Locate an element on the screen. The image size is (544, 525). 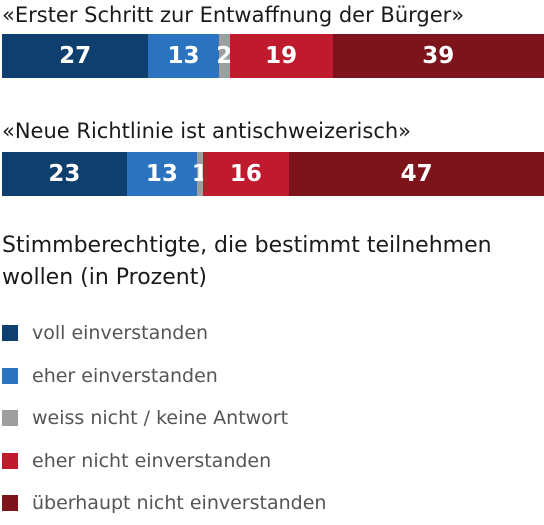
bar-segment: 39 is located at coordinates (438, 56).